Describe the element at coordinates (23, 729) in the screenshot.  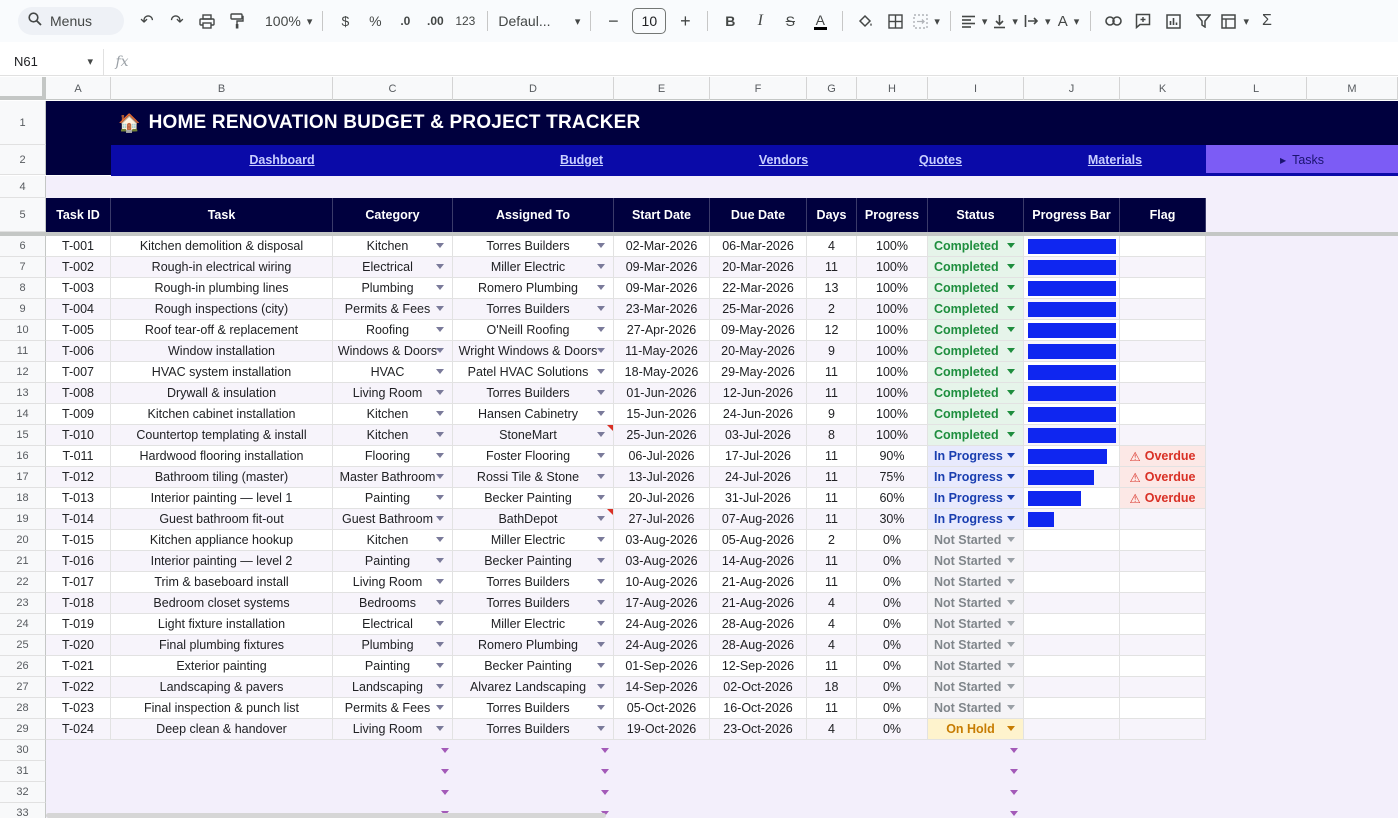
I see `row-header: 29` at that location.